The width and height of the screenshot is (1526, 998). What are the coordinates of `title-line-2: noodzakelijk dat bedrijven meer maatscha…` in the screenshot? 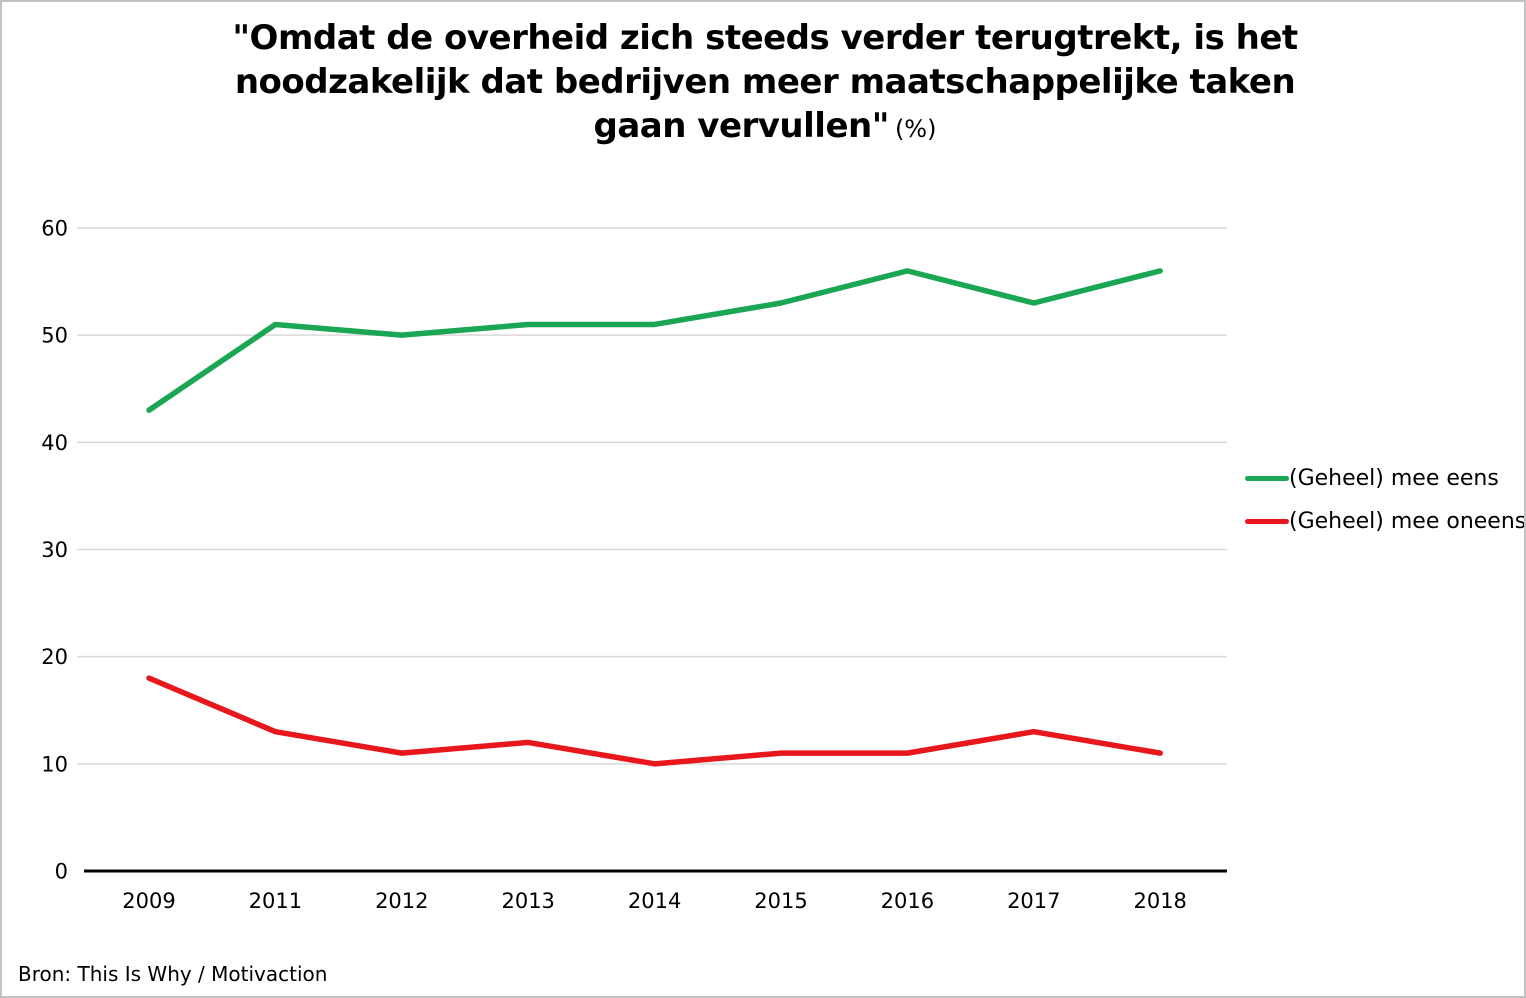 It's located at (765, 82).